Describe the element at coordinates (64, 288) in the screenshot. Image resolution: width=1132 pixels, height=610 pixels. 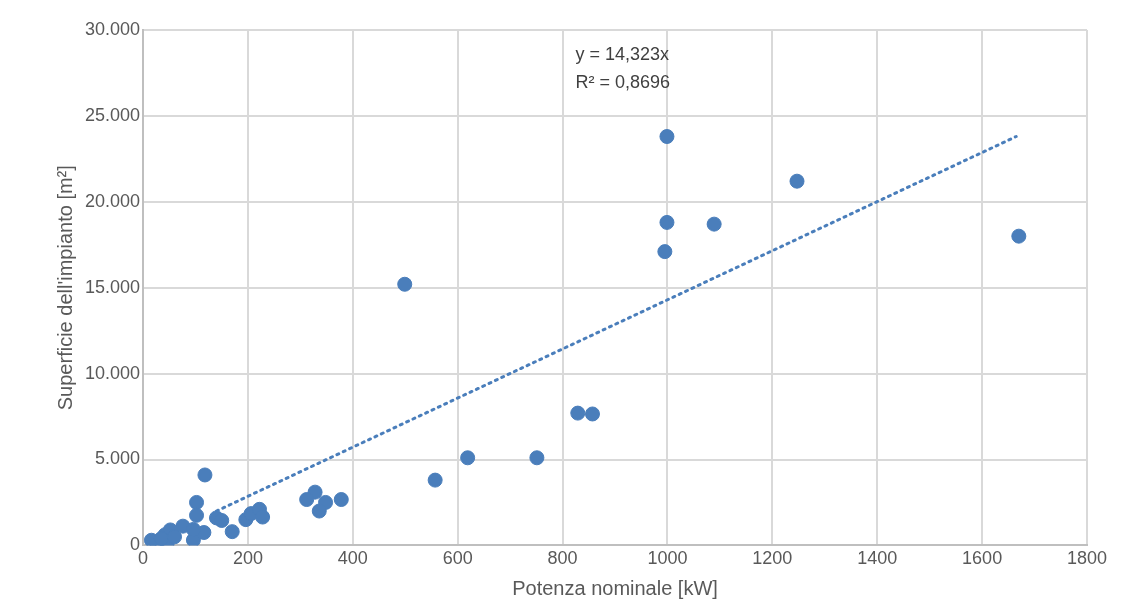
I see `y-axis-title: Superficie dell'impianto [m²]` at that location.